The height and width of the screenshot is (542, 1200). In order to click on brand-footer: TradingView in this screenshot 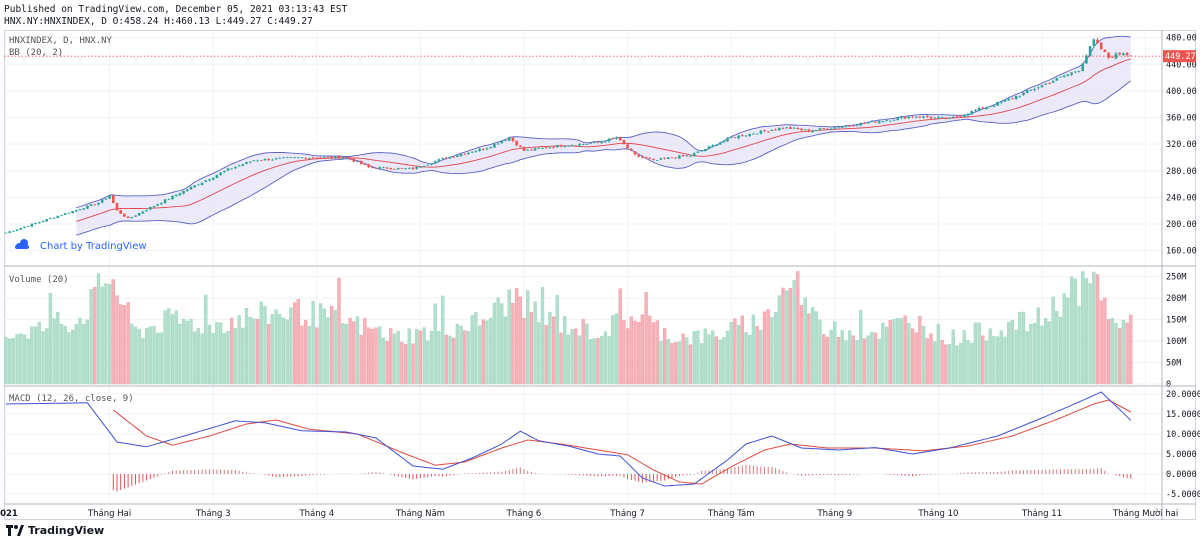, I will do `click(55, 530)`.